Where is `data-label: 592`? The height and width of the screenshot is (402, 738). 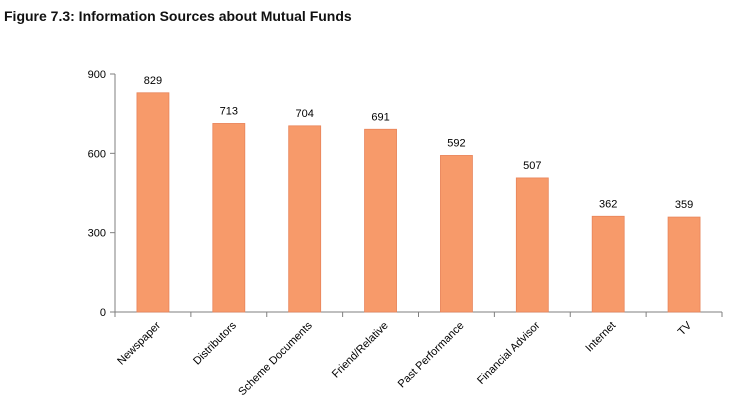 data-label: 592 is located at coordinates (456, 143).